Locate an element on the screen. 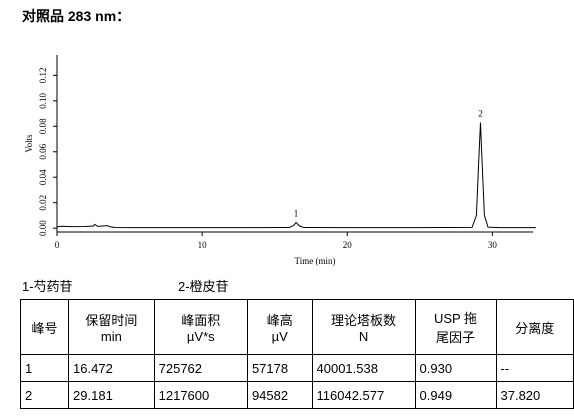  header-text: 理论塔板数 is located at coordinates (364, 320).